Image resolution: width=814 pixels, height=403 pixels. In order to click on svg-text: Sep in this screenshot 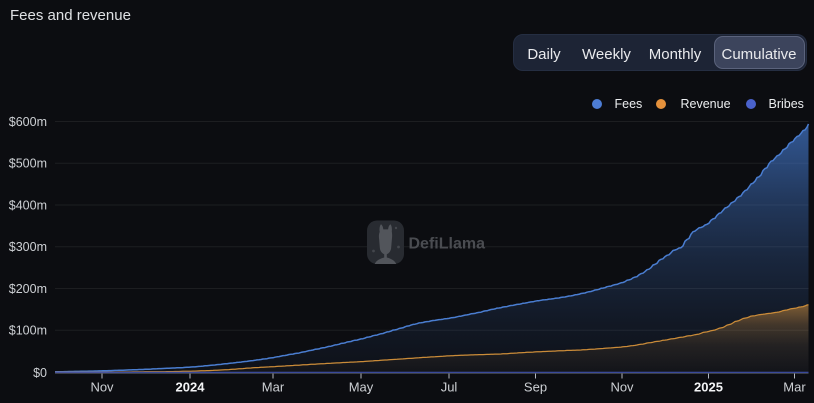, I will do `click(535, 387)`.